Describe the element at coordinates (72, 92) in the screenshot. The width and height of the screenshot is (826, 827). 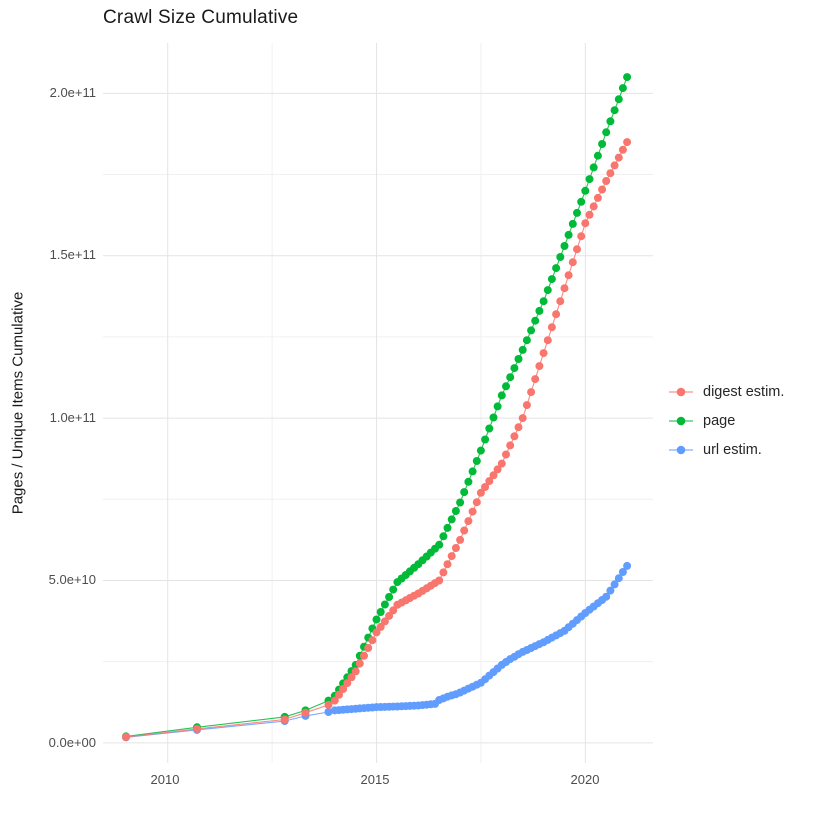
I see `y-tick-label: 2.0e+11` at that location.